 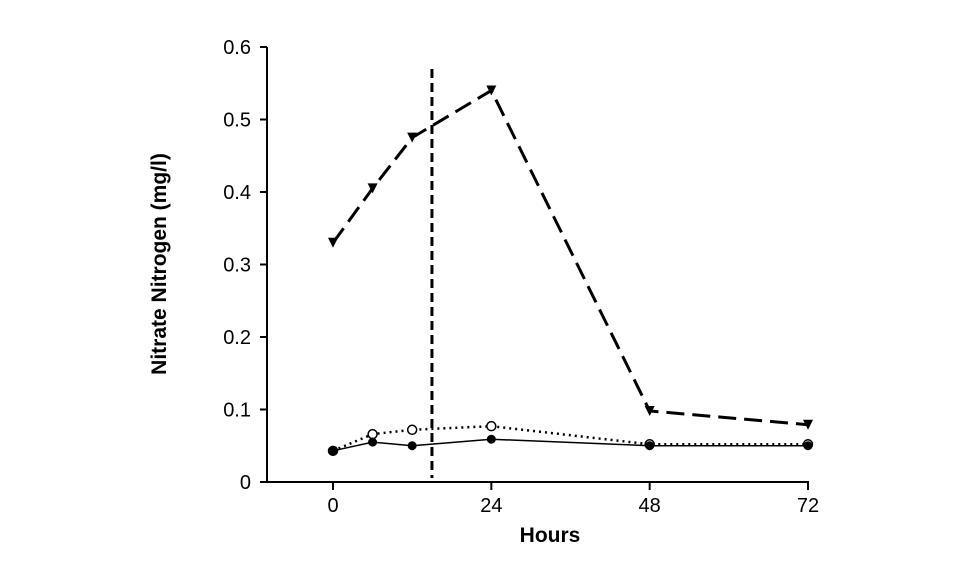 I want to click on y-tick-label: 0.6, so click(x=237, y=48).